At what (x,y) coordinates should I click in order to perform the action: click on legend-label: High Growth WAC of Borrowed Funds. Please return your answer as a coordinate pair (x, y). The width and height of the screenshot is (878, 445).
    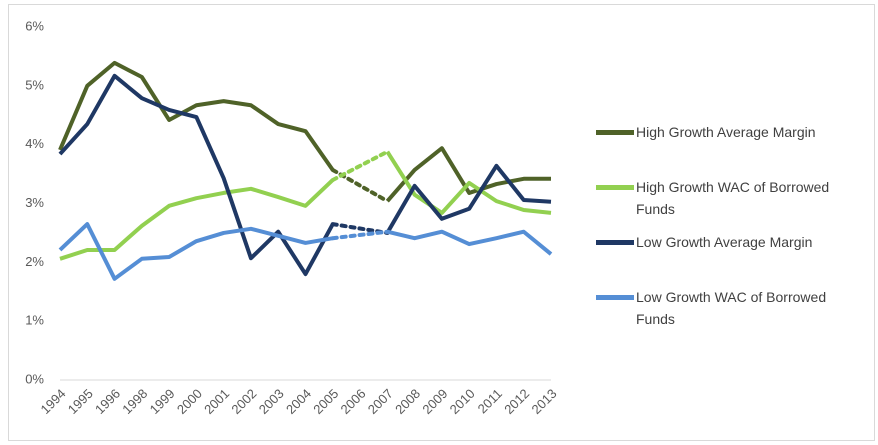
    Looking at the image, I should click on (733, 198).